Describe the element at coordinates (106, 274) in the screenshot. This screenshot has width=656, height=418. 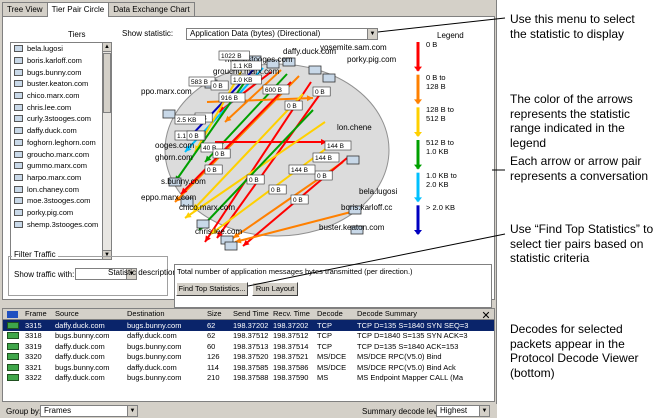
I see `show-traffic-select: ▼` at that location.